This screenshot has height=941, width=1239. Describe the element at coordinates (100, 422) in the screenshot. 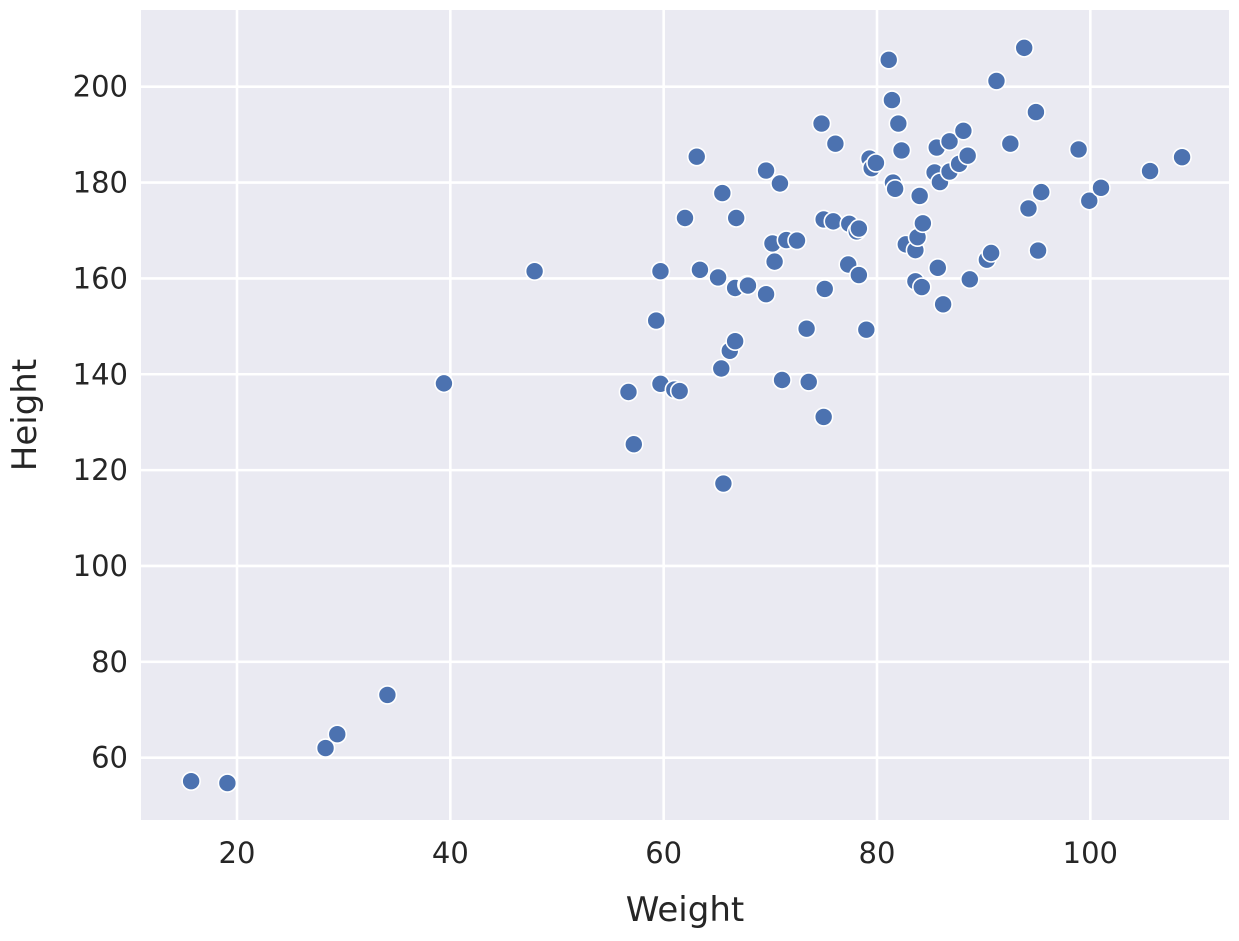

I see `y-tick-labels: 60 80 100 120 140 160 180 200` at that location.